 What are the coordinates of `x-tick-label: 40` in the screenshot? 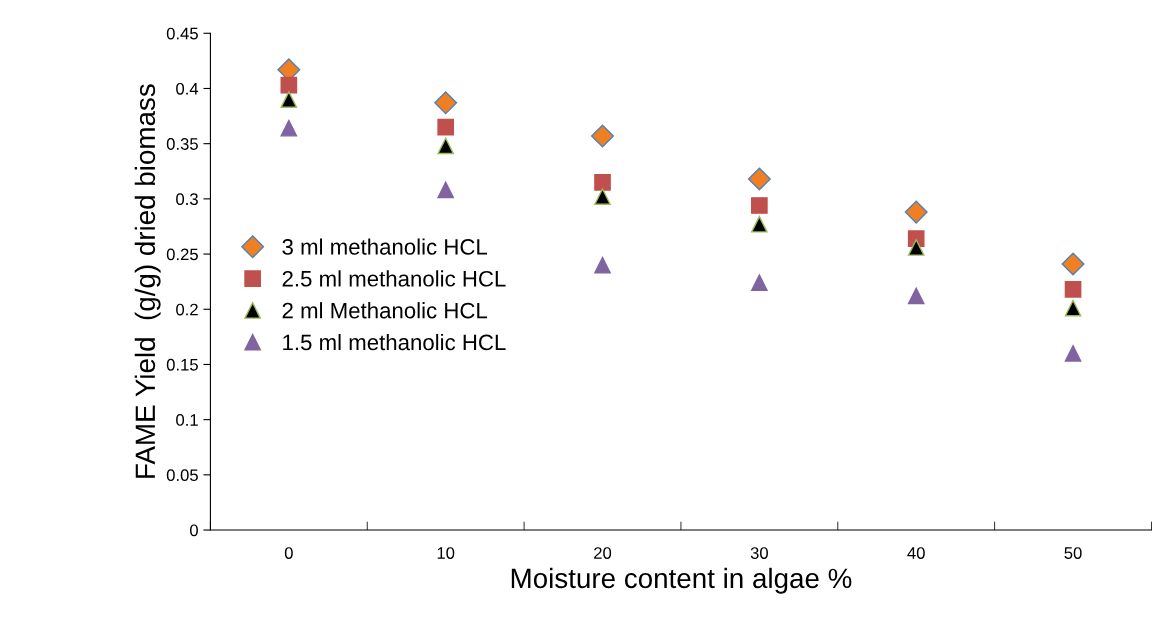 It's located at (916, 553).